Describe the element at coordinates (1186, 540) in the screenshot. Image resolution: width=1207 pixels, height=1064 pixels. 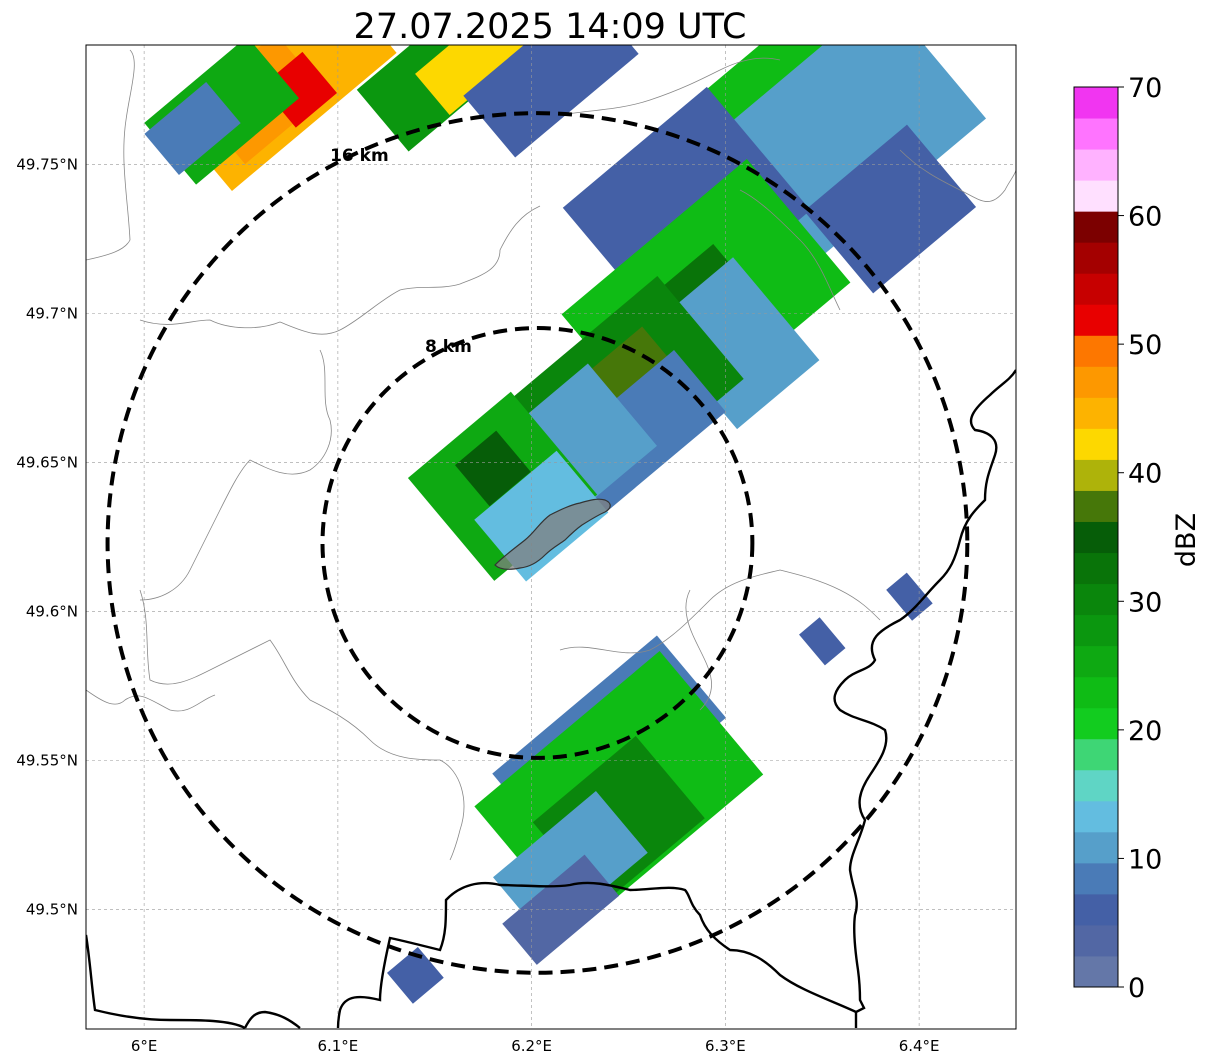
I see `colorbar-label: dBZ` at that location.